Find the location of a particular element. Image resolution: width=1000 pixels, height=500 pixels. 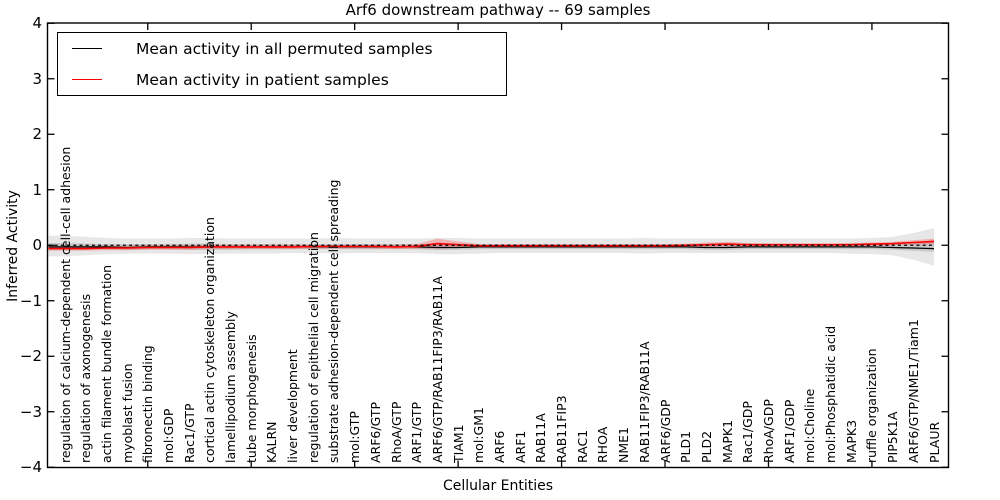

category-label: fibronectin binding is located at coordinates (148, 404).